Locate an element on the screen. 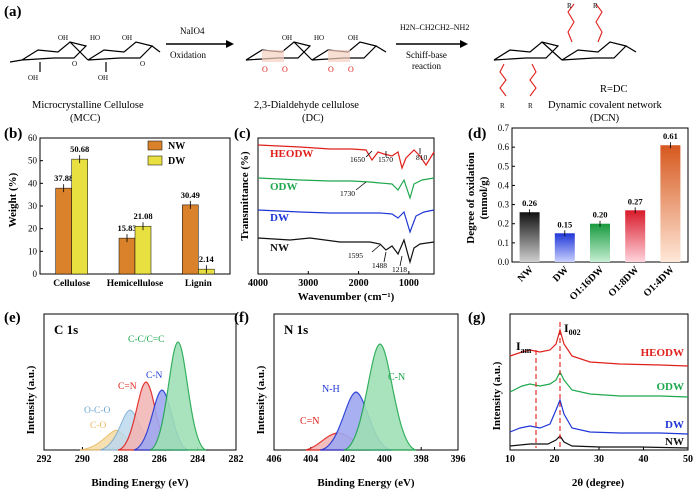 This screenshot has height=497, width=693. b-ytick-label: 0 is located at coordinates (35, 274).